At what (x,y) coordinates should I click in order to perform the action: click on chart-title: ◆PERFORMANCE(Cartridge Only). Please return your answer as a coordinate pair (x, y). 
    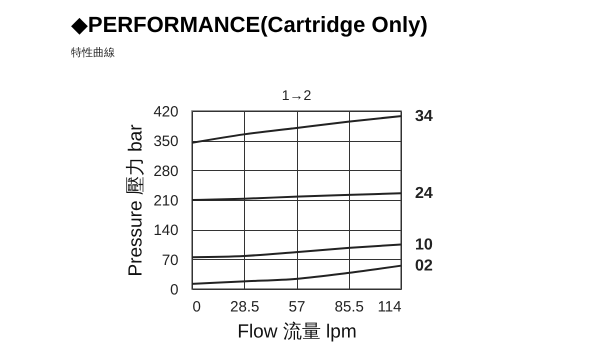
    Looking at the image, I should click on (249, 24).